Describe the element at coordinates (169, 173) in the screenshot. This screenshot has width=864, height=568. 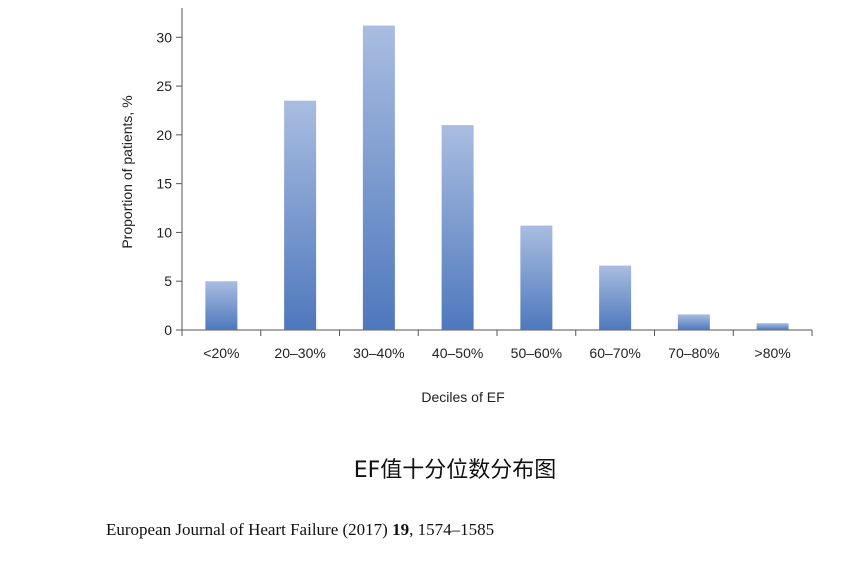
I see `y-axis: 0 5 10 15 20 25 30` at that location.